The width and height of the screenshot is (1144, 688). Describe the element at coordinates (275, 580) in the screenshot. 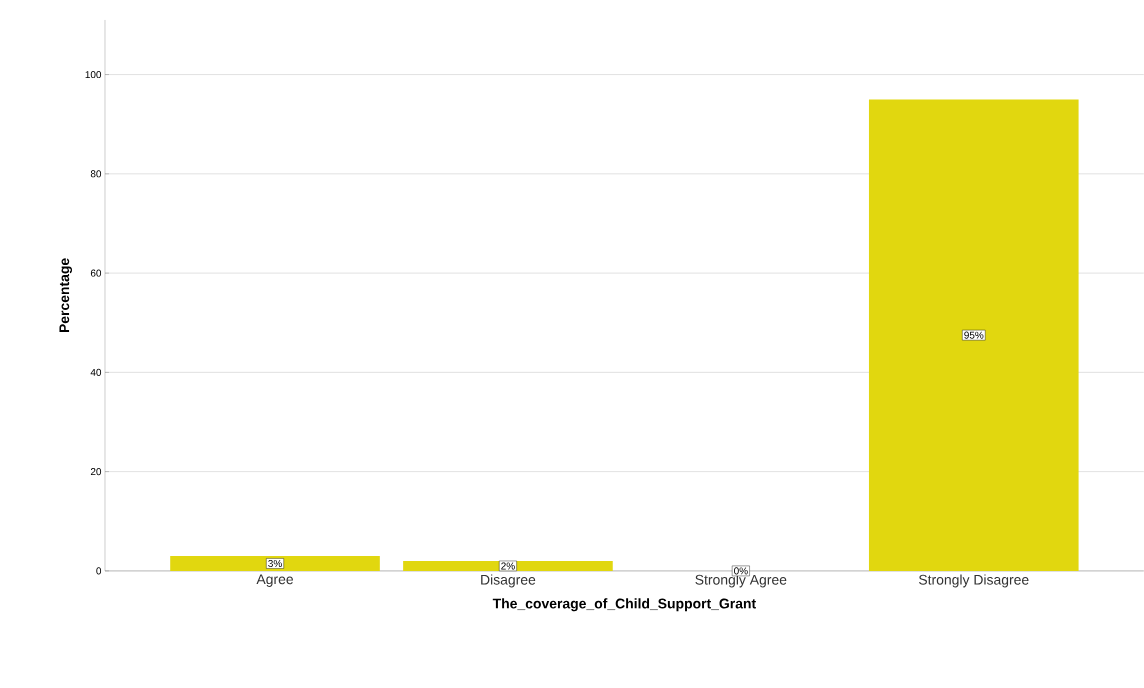

I see `x-tick-label: Agree` at that location.